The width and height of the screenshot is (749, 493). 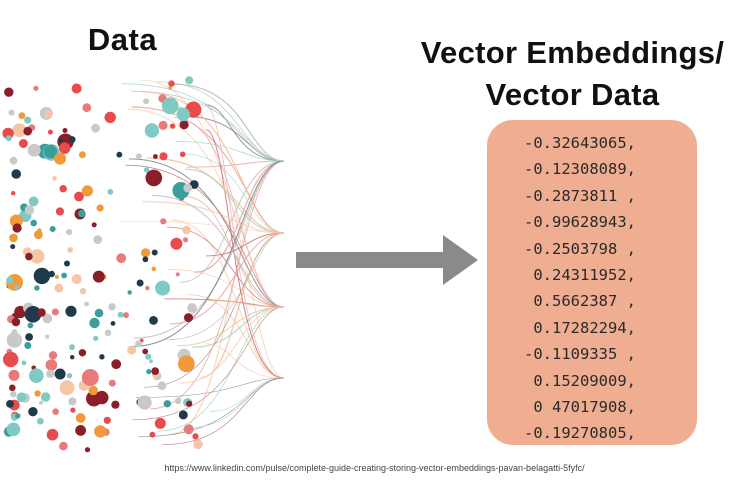 I want to click on vector-value: -0.12308089,, so click(x=580, y=169).